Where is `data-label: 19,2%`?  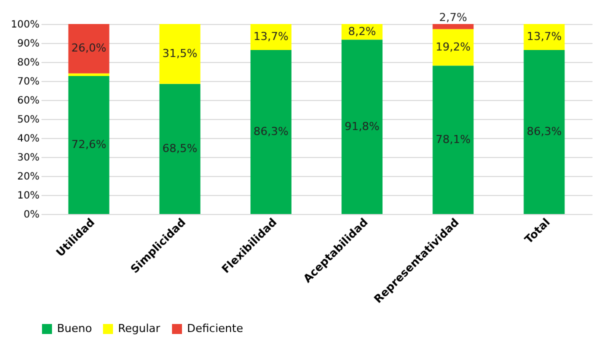
data-label: 19,2% is located at coordinates (453, 47).